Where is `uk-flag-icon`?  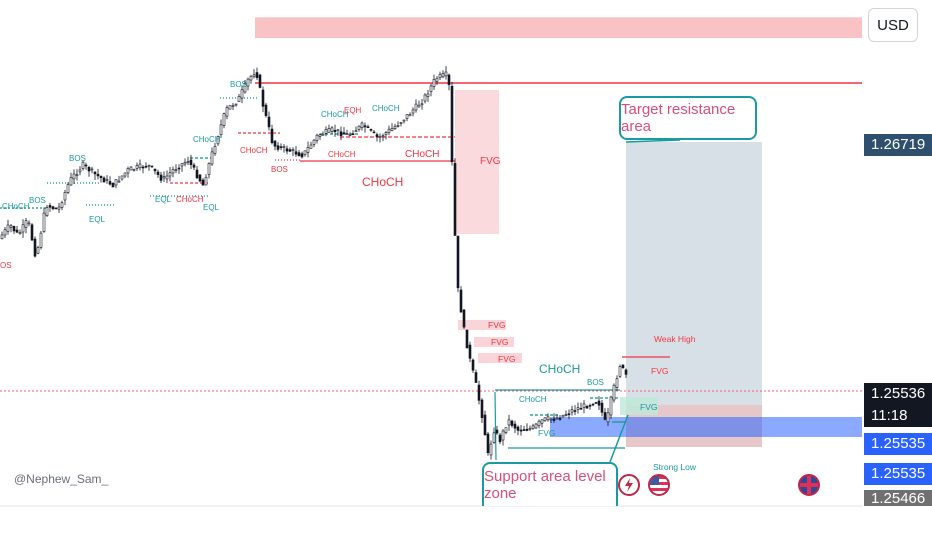 uk-flag-icon is located at coordinates (809, 485).